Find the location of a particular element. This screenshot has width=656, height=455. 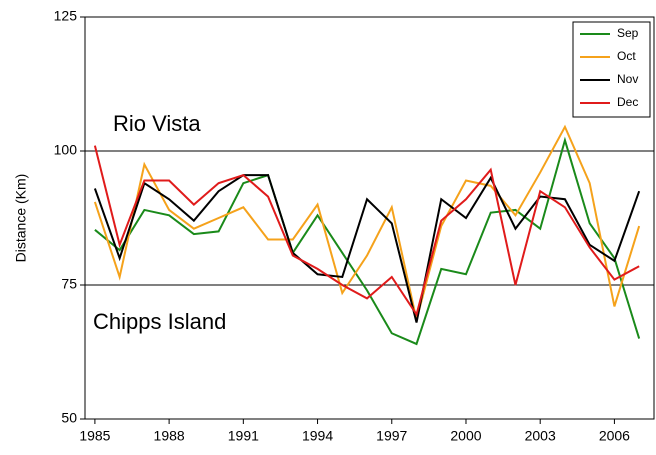

x-tick-label: 1988 is located at coordinates (169, 436).